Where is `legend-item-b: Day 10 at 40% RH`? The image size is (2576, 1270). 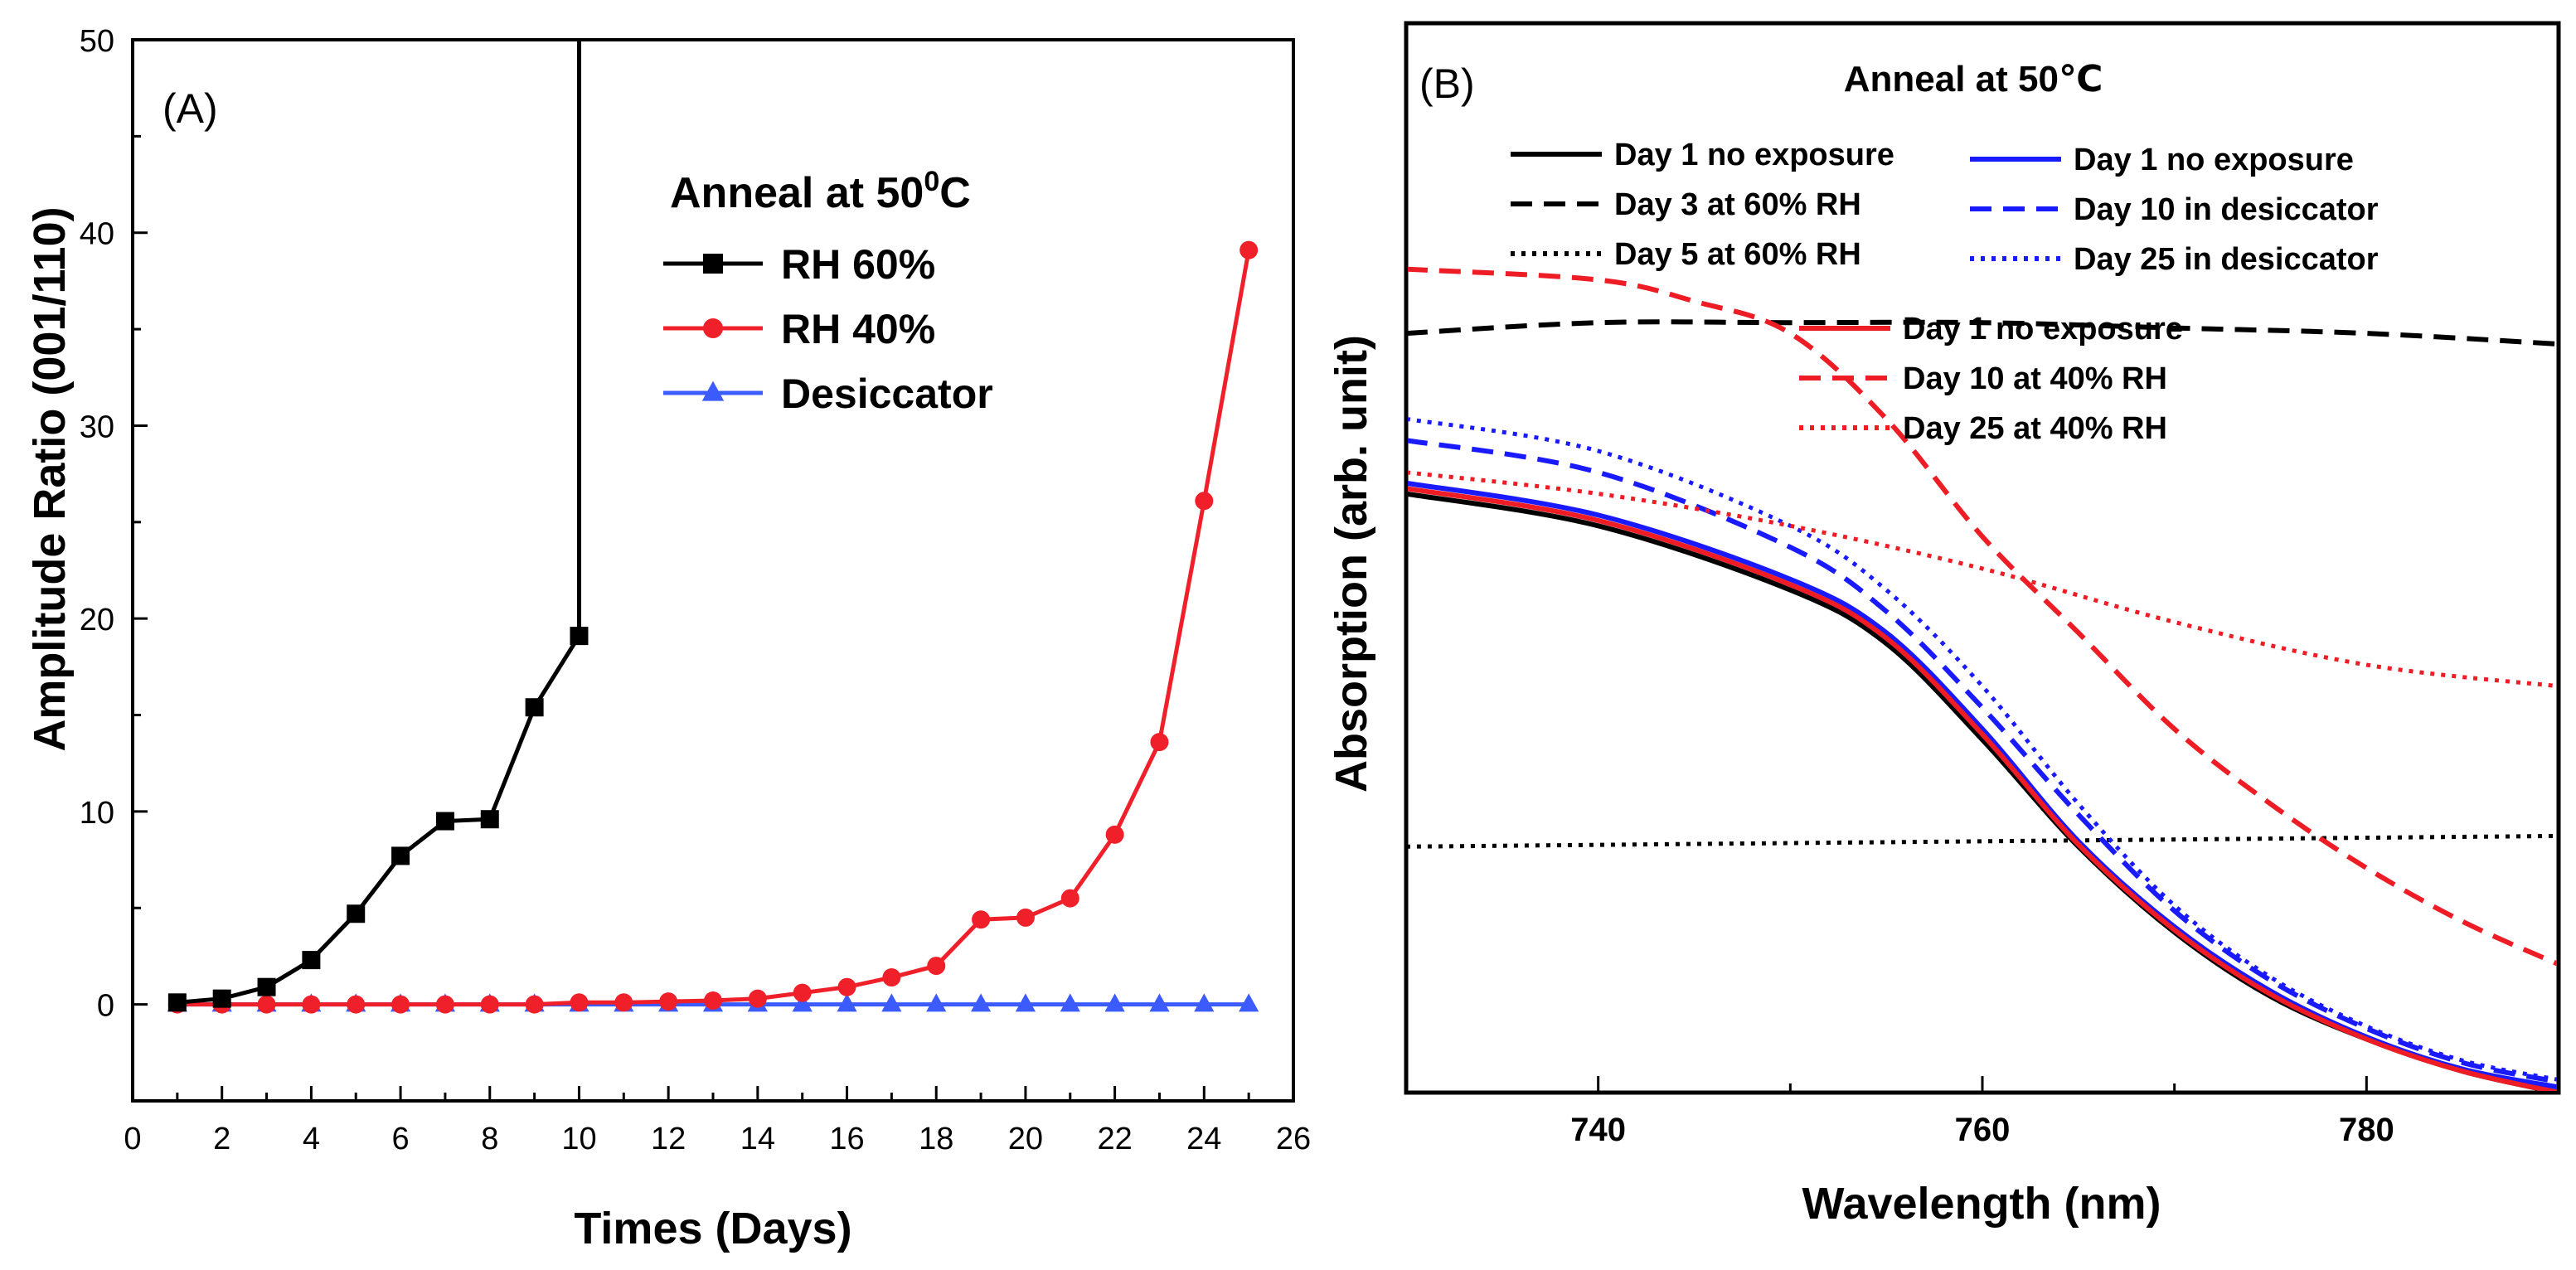
legend-item-b: Day 10 at 40% RH is located at coordinates (1983, 378).